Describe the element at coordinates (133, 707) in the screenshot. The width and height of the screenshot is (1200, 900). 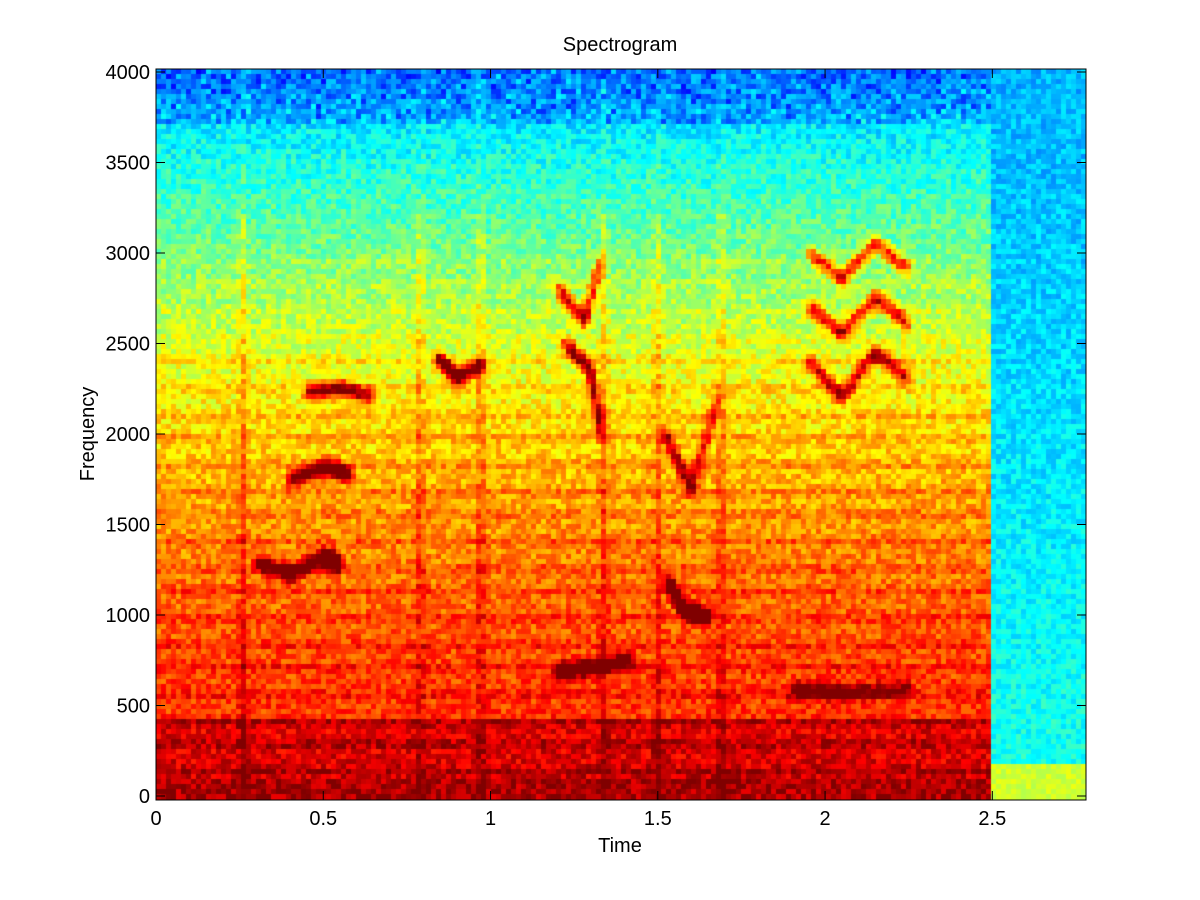
I see `y-tick-label: 500` at that location.